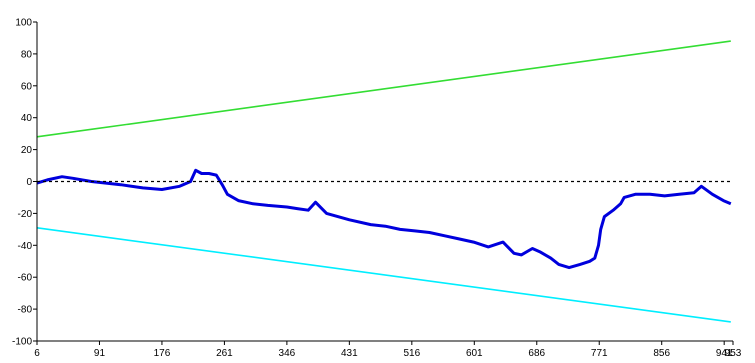 Image resolution: width=755 pixels, height=363 pixels. What do you see at coordinates (29, 182) in the screenshot?
I see `y-tick-label: 0` at bounding box center [29, 182].